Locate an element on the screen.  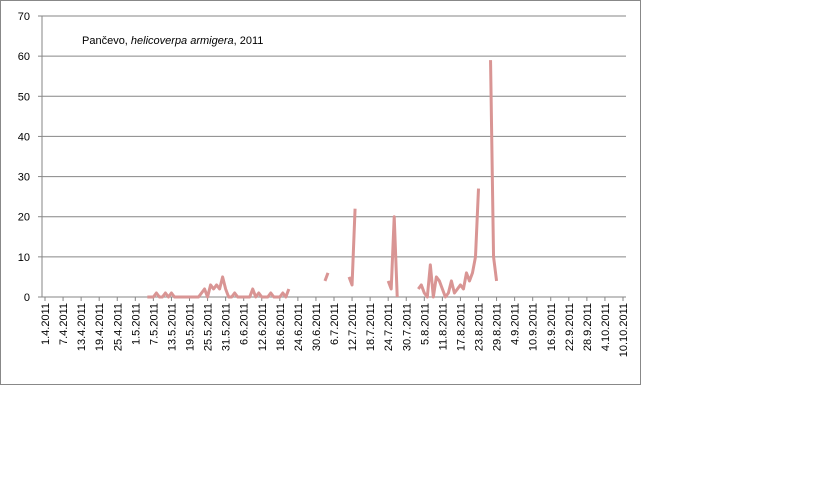
y-tick-label: 40 is located at coordinates (24, 137).